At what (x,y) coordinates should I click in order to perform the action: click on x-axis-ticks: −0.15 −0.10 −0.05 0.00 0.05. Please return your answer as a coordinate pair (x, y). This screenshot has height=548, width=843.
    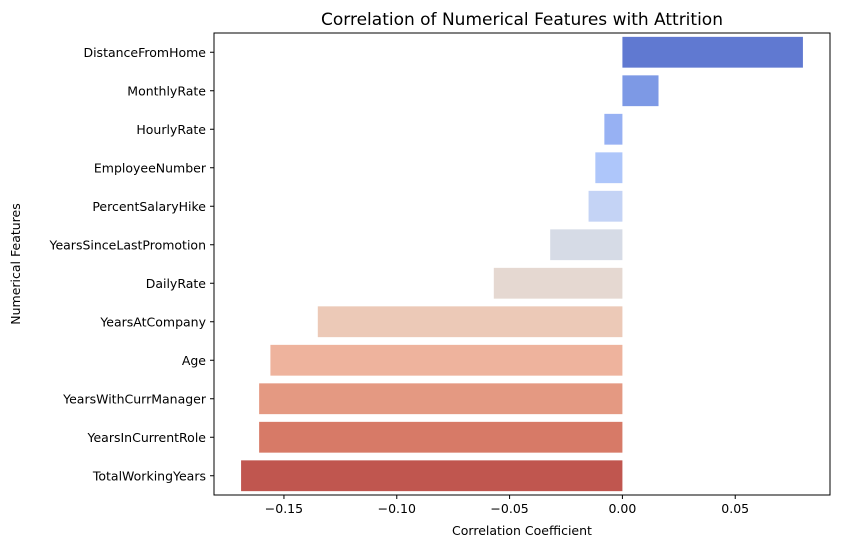
    Looking at the image, I should click on (507, 505).